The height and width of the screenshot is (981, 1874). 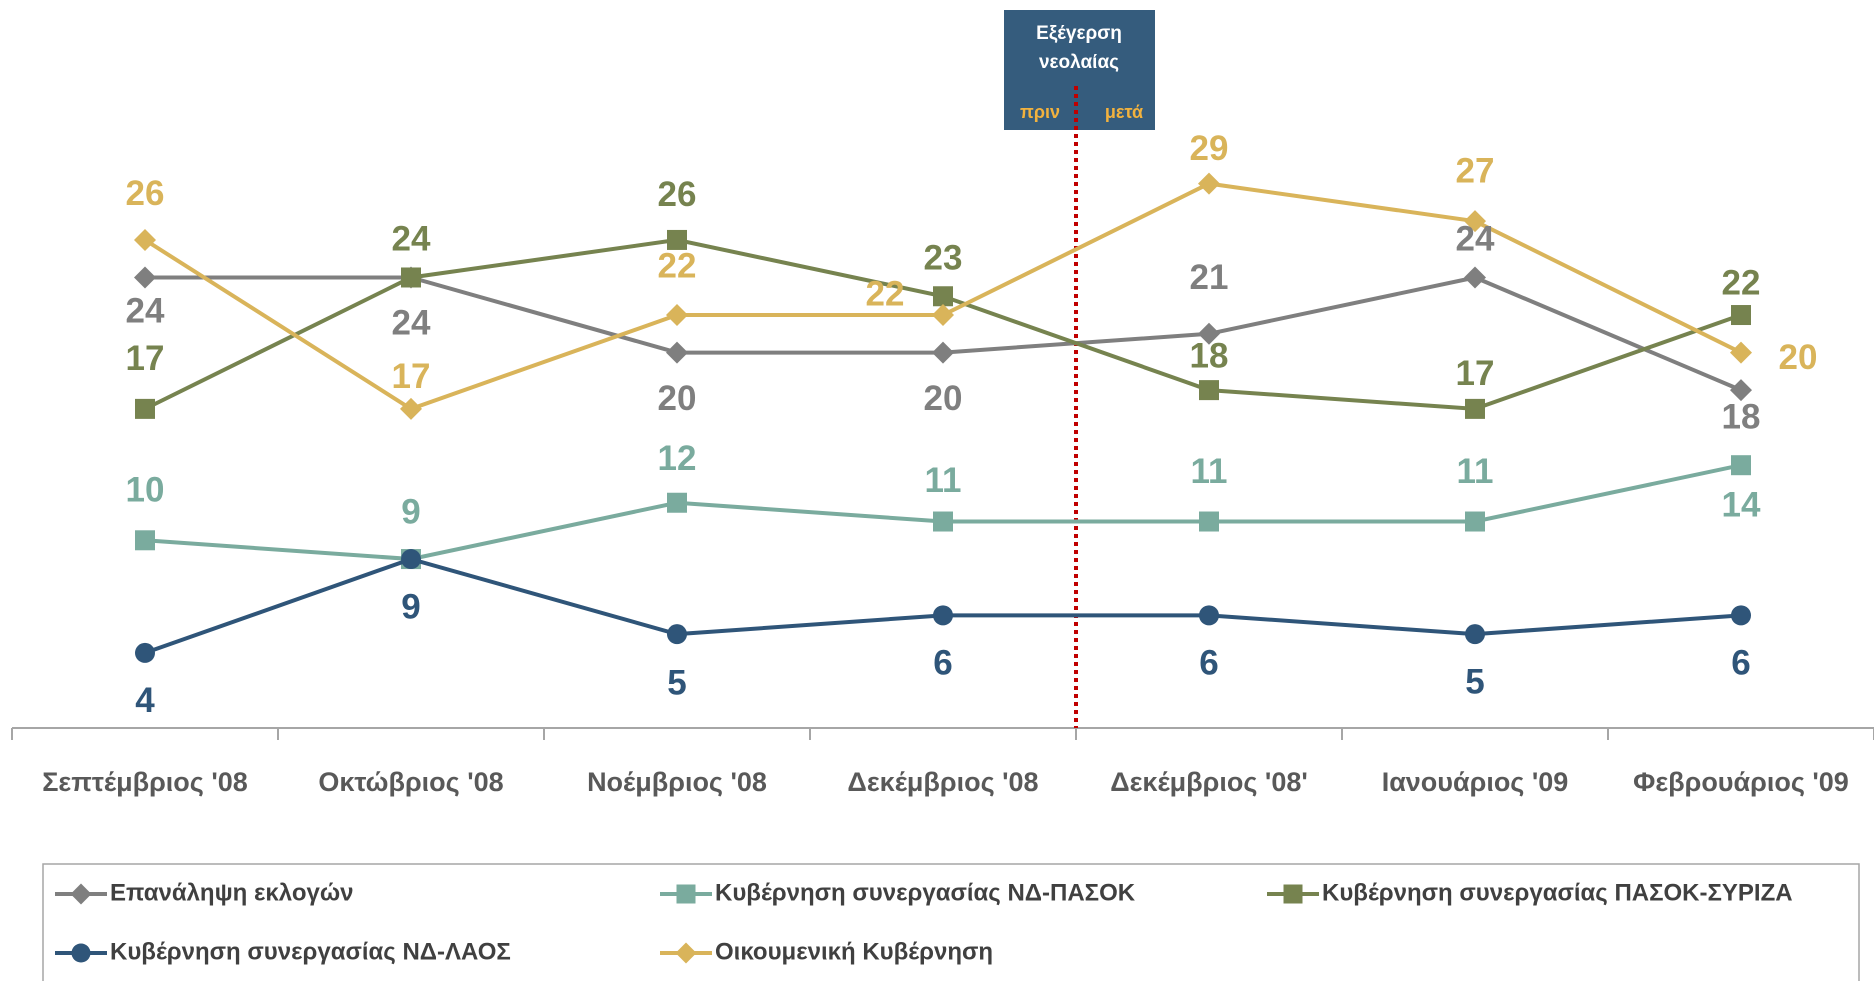 What do you see at coordinates (145, 700) in the screenshot?
I see `data-label: 4` at bounding box center [145, 700].